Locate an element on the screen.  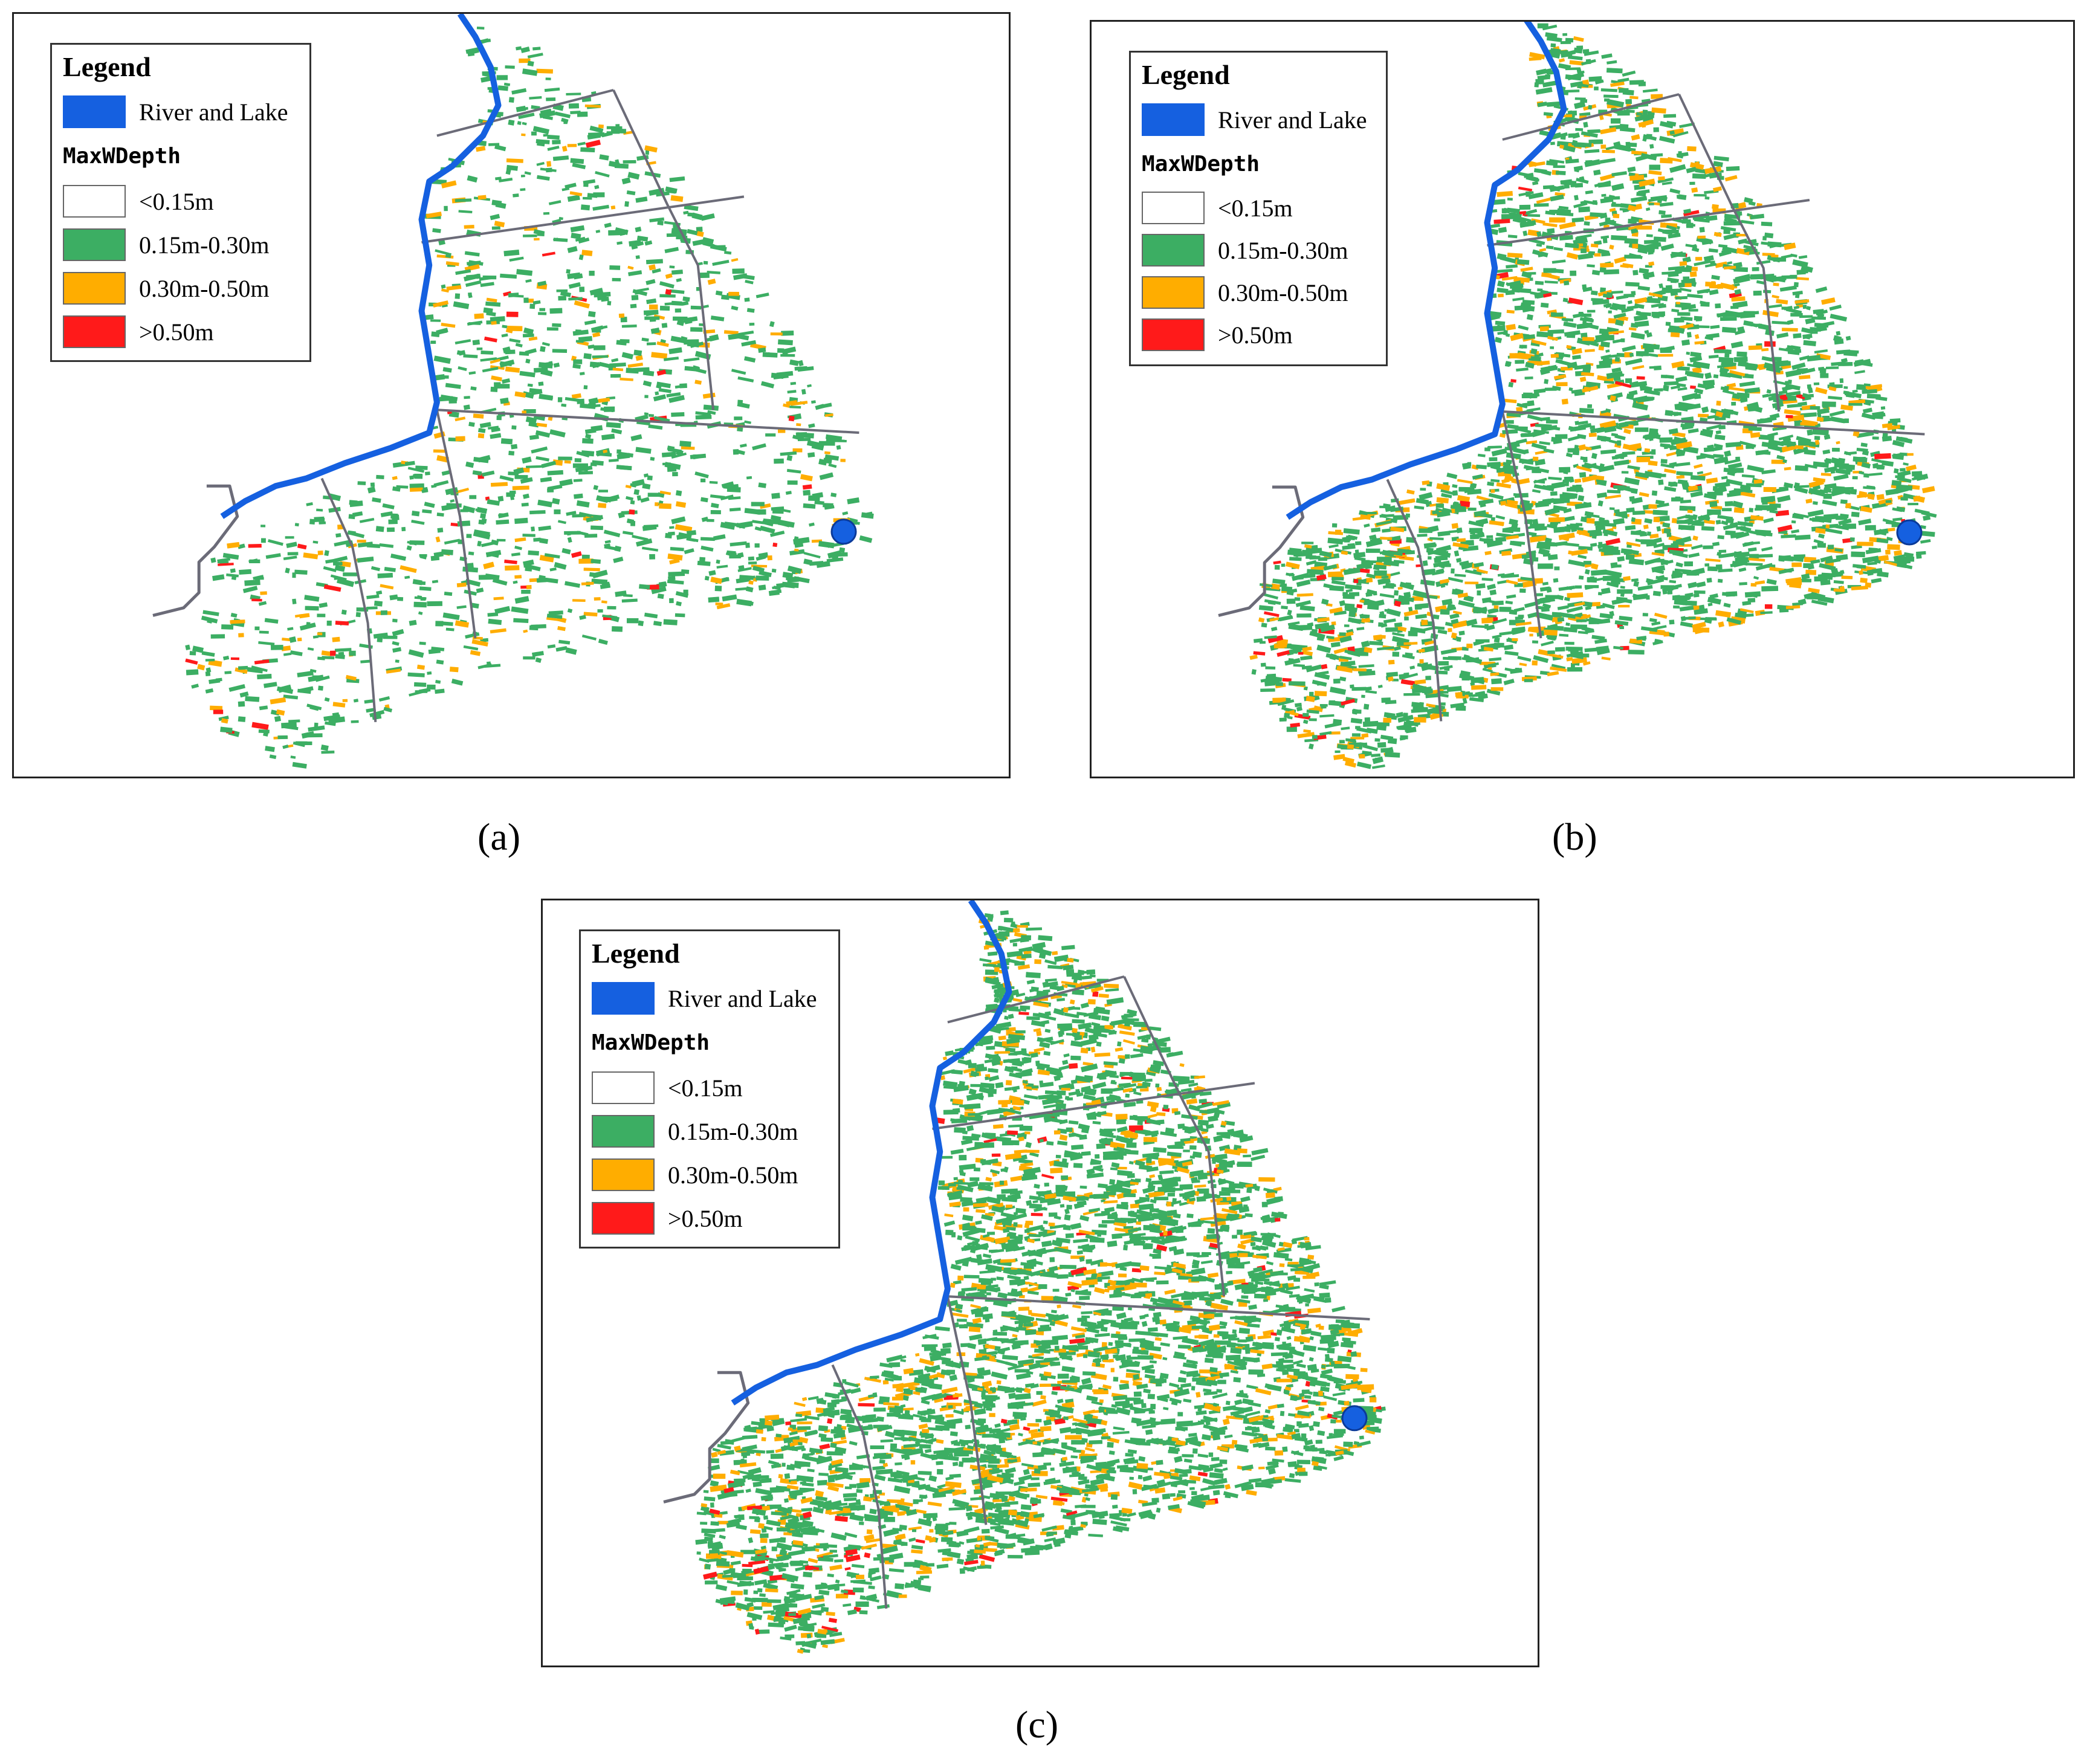
flood-depth-map-a is located at coordinates (513, 391).